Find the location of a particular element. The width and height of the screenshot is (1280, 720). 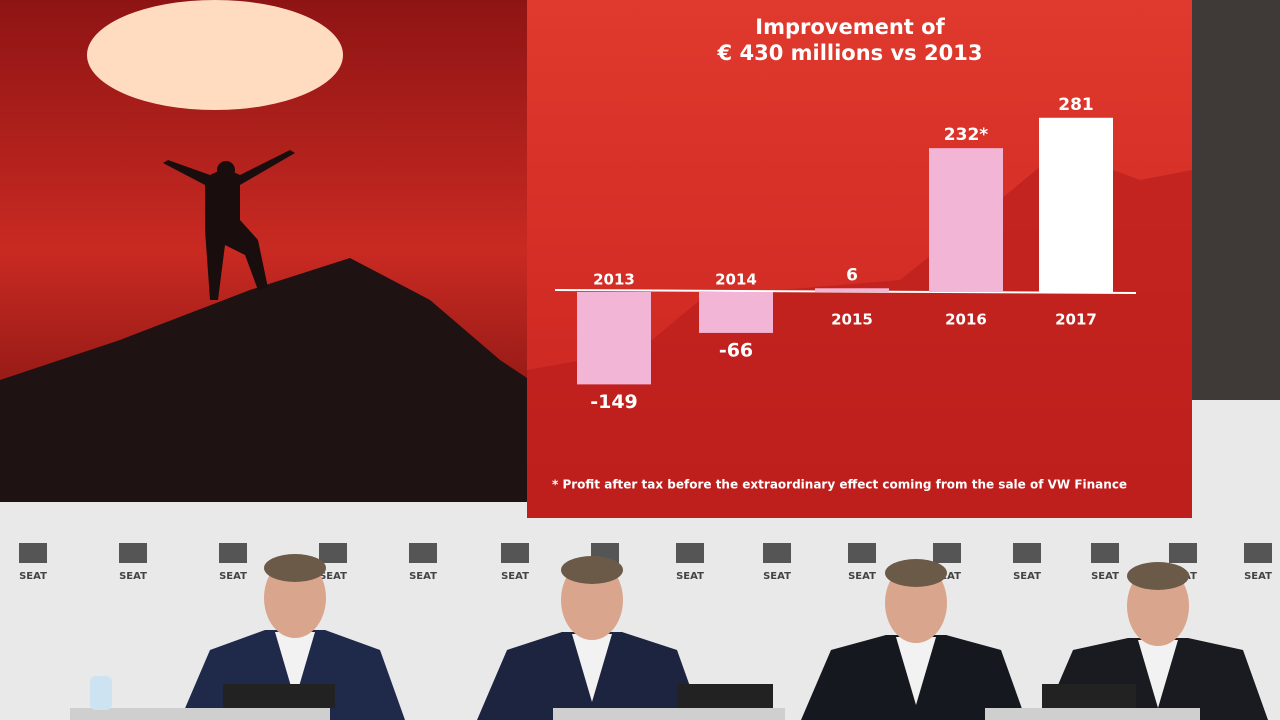

value-label: -66 is located at coordinates (736, 350).